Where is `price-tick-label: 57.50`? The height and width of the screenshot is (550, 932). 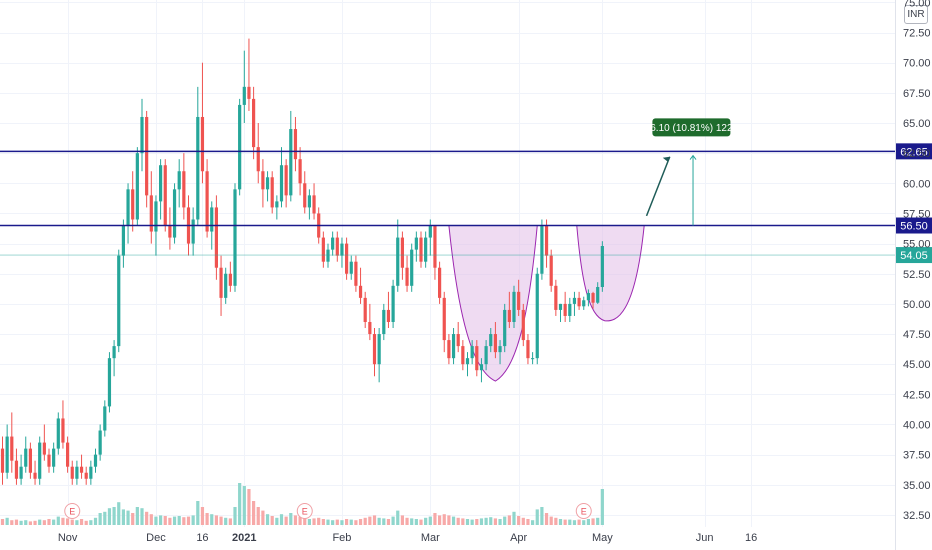 price-tick-label: 57.50 is located at coordinates (917, 214).